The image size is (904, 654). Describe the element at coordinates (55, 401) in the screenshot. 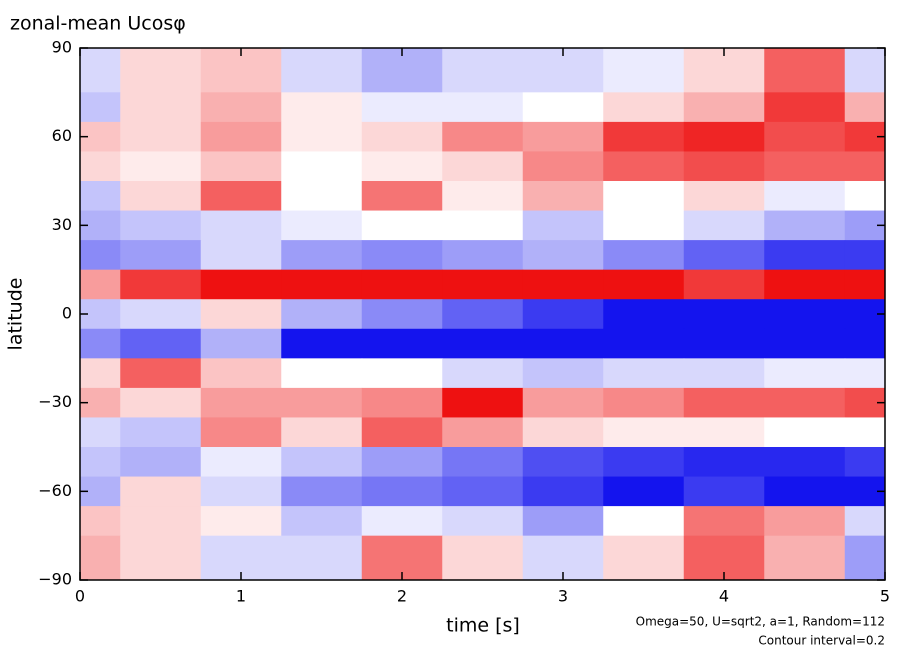

I see `y-tick-label: −30` at that location.